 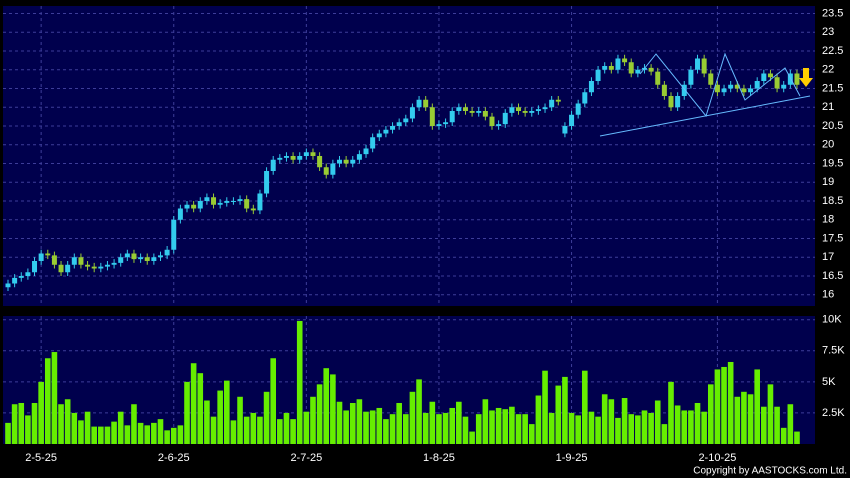 I want to click on arrow-icon, so click(x=806, y=77).